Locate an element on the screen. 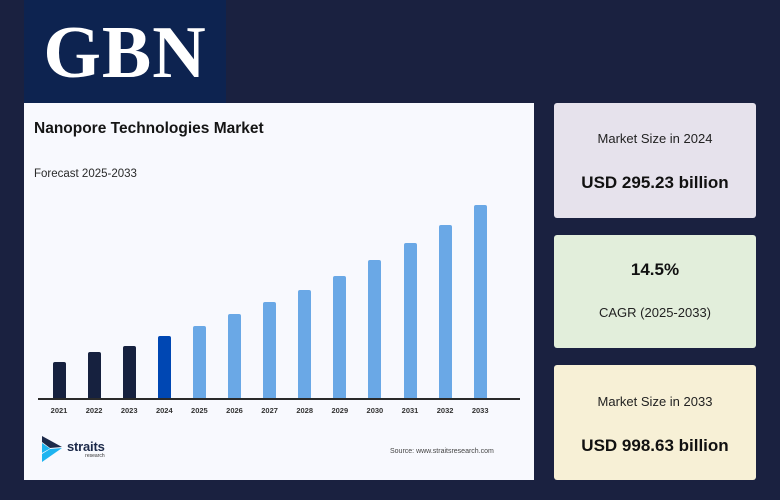 The width and height of the screenshot is (780, 500). bar-2025 is located at coordinates (199, 362).